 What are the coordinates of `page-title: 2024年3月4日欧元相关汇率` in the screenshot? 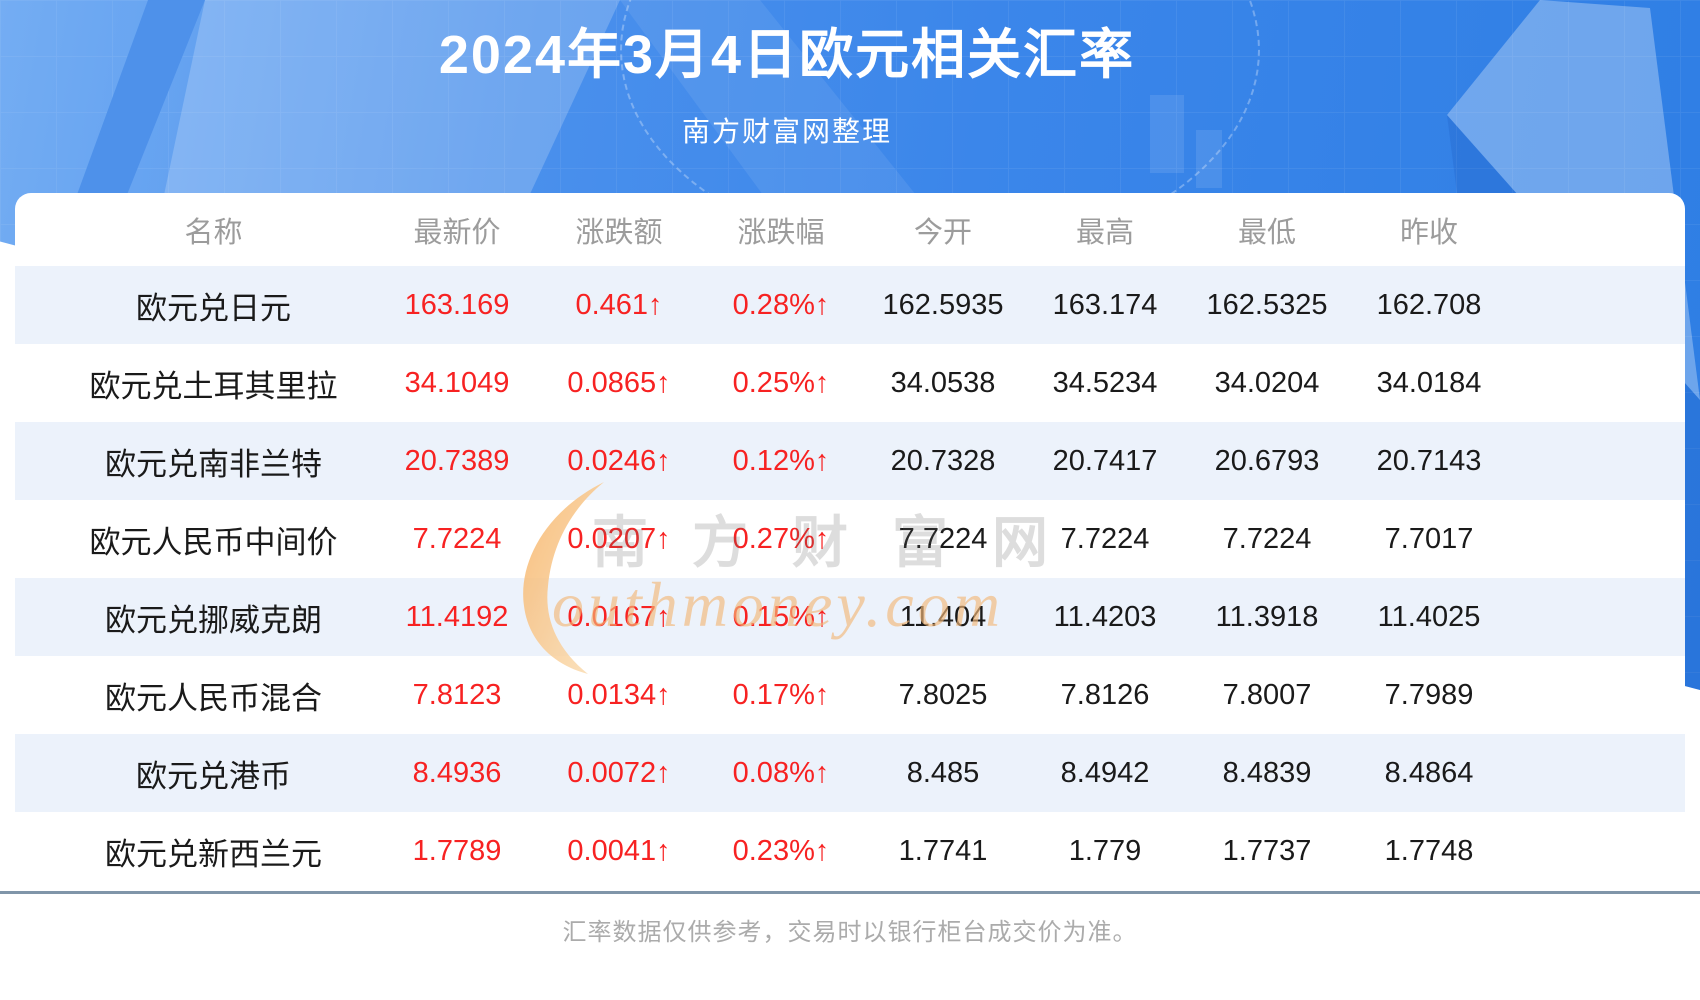 It's located at (787, 55).